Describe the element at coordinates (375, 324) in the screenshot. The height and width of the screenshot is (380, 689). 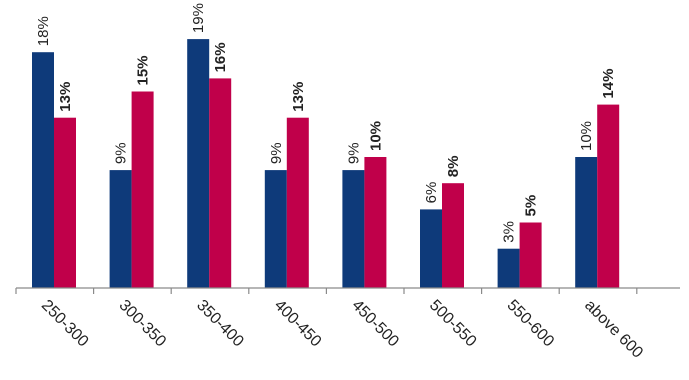
I see `x-tick-label: 450-500` at that location.